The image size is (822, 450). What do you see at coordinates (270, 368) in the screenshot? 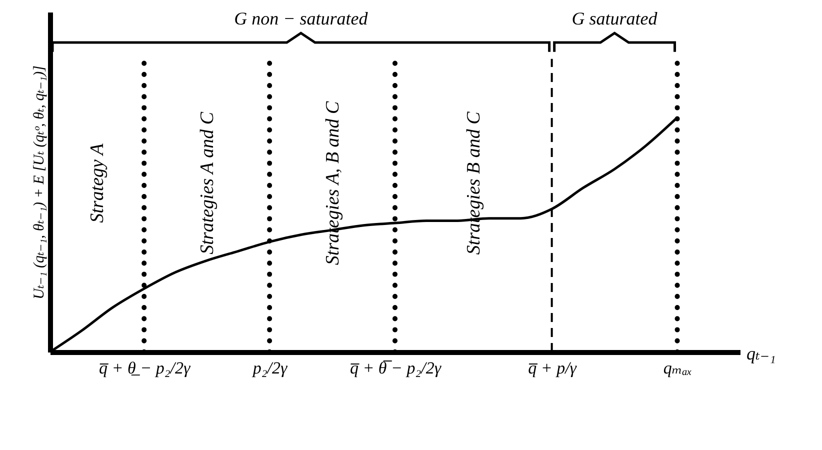
I see `x-tick-label: p₂/2γ` at bounding box center [270, 368].